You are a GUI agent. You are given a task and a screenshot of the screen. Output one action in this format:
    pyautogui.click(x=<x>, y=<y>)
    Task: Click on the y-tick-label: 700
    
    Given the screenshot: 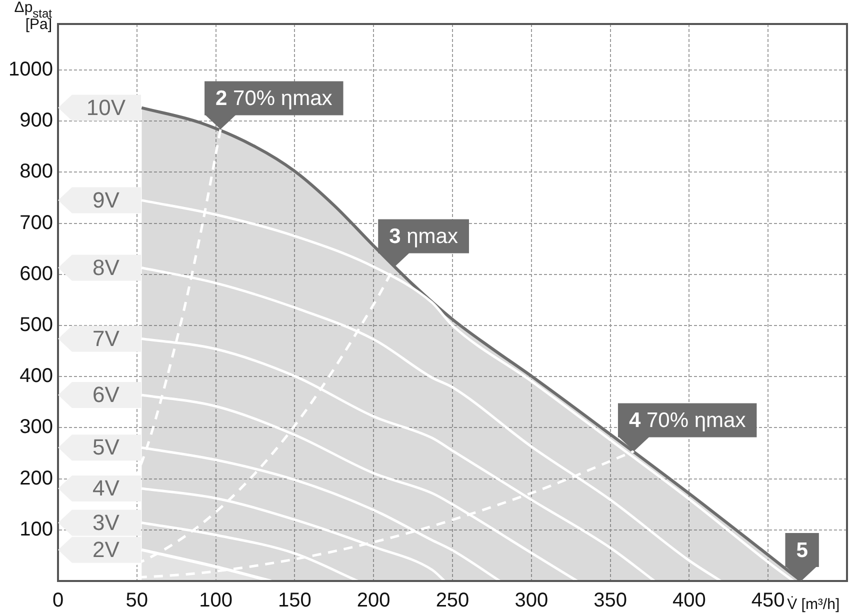 What is the action you would take?
    pyautogui.click(x=36, y=223)
    